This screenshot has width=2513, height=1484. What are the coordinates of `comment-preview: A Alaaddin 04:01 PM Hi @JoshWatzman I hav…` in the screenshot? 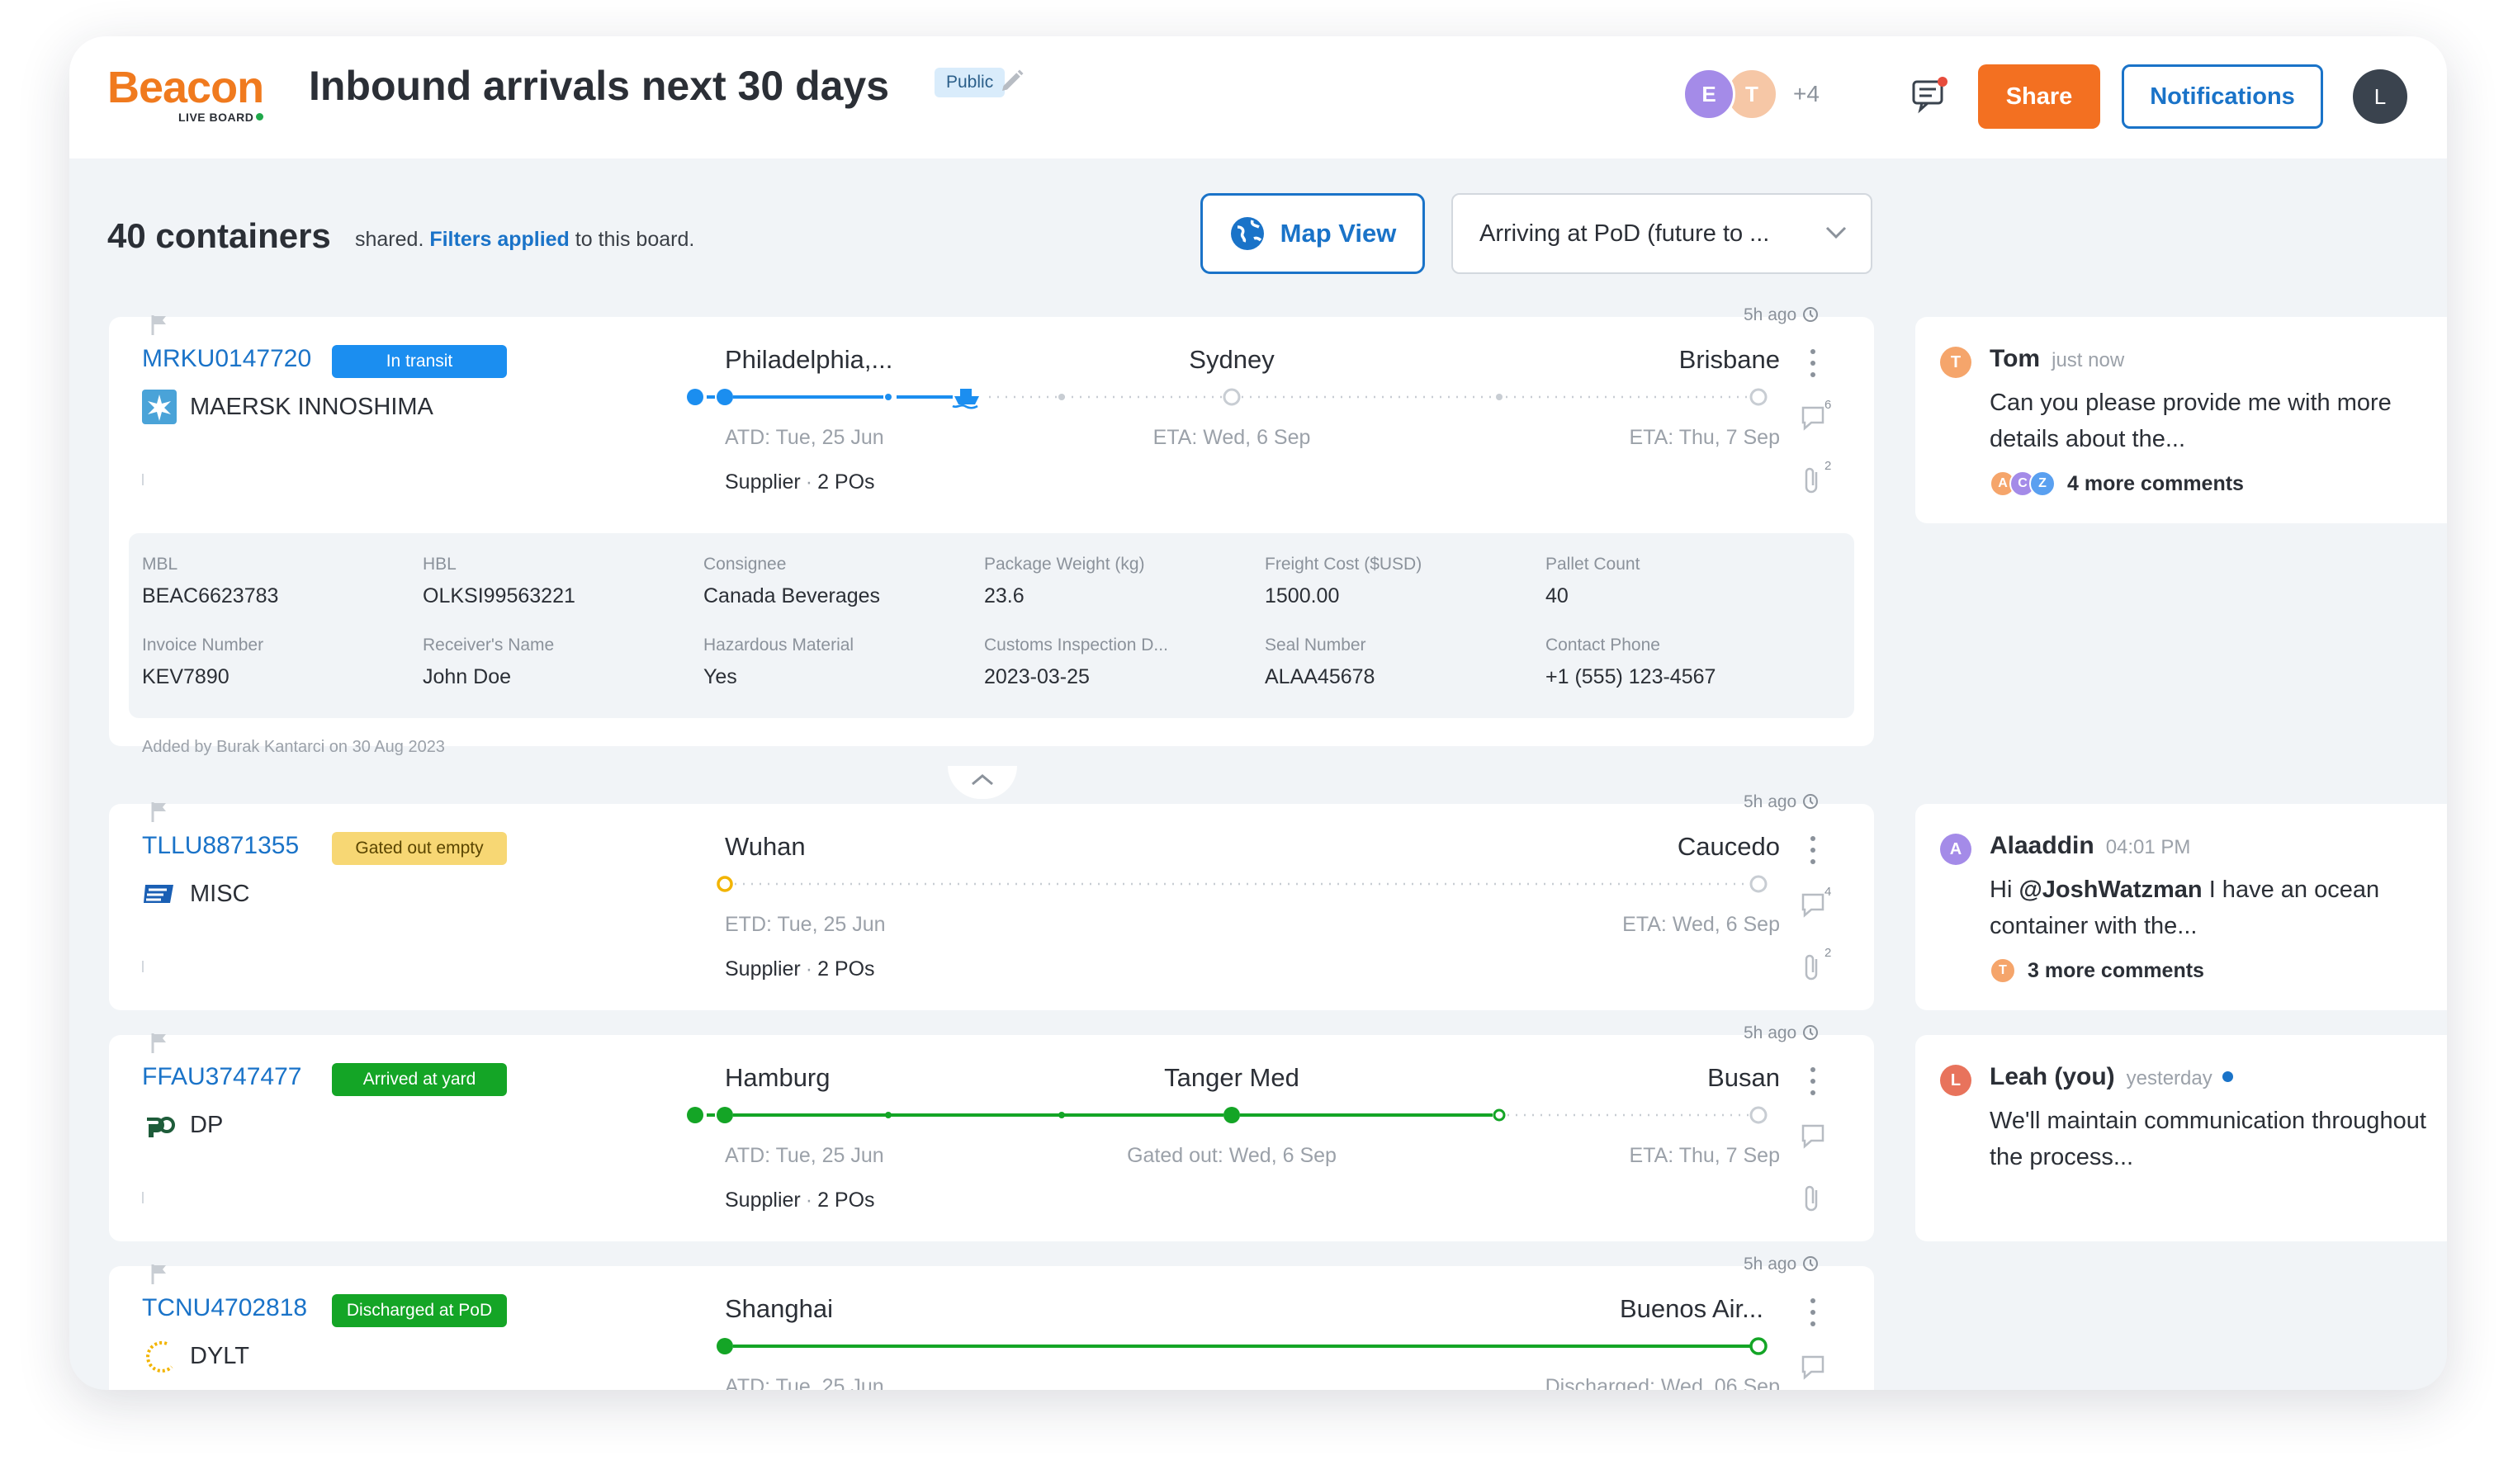 It's located at (2181, 907).